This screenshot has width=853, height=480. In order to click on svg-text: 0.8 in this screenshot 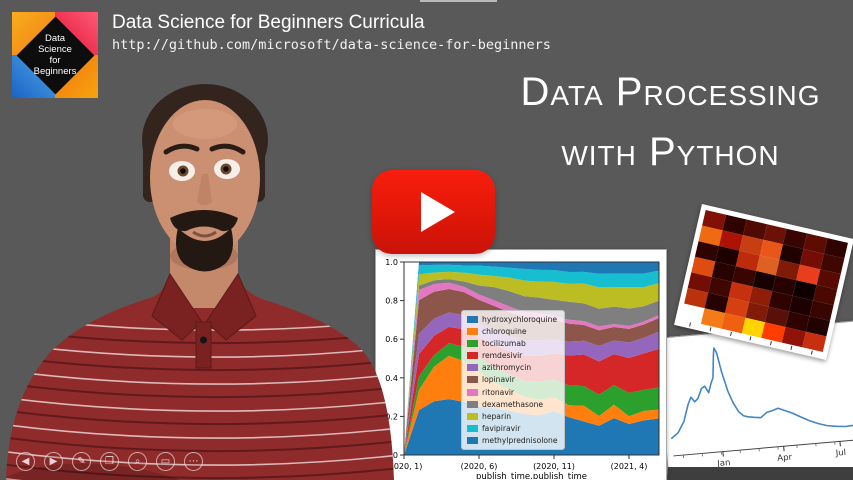, I will do `click(391, 301)`.